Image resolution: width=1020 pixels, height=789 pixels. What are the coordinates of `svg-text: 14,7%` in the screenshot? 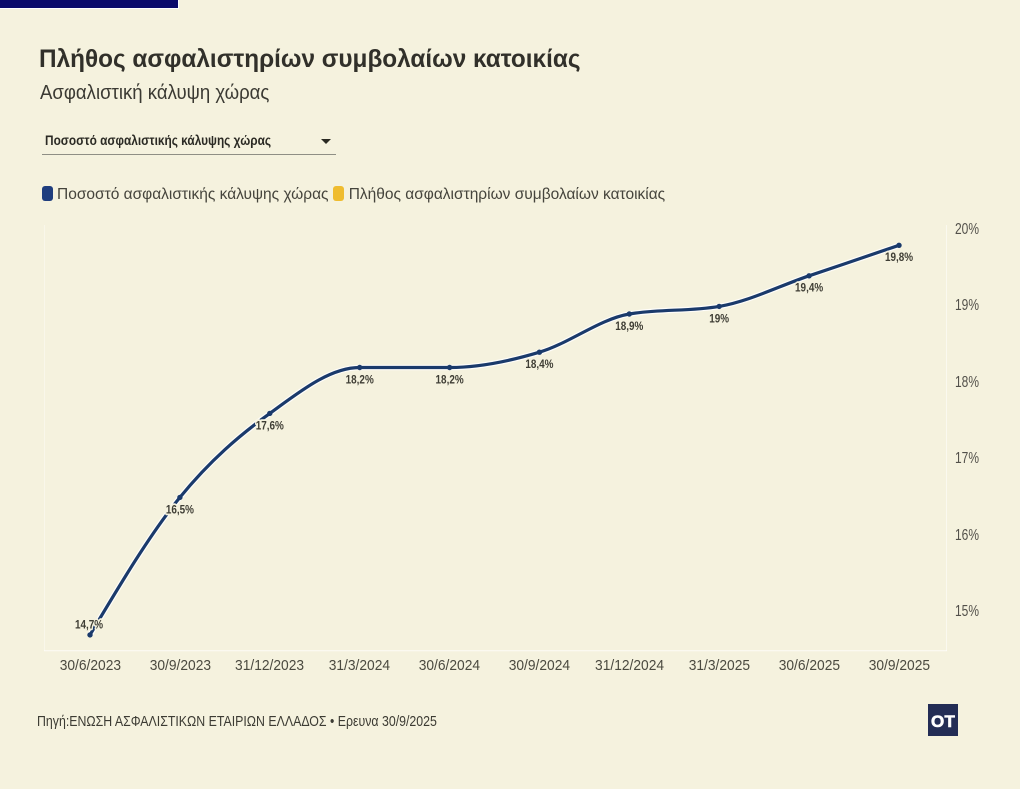 It's located at (89, 624).